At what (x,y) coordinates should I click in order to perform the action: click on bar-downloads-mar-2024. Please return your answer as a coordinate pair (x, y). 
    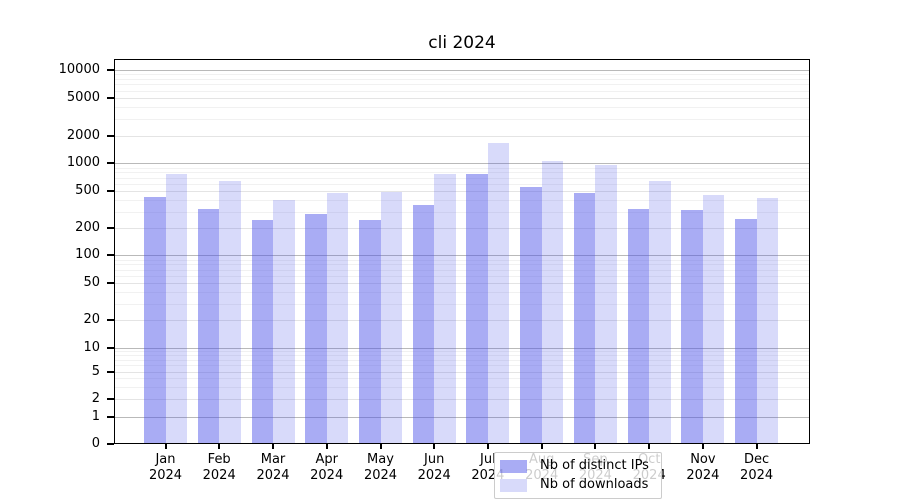
    Looking at the image, I should click on (284, 322).